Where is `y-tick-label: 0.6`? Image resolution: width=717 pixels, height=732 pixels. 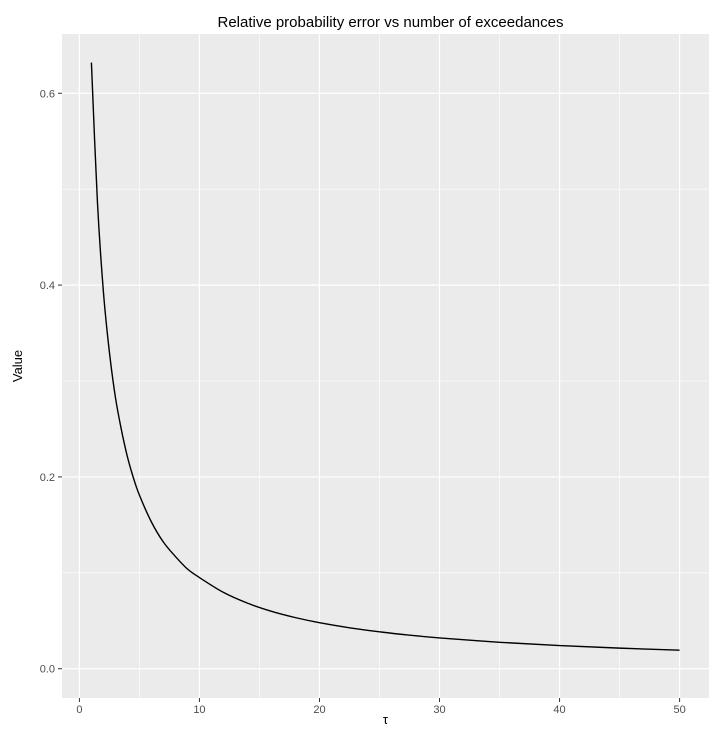
y-tick-label: 0.6 is located at coordinates (47, 94).